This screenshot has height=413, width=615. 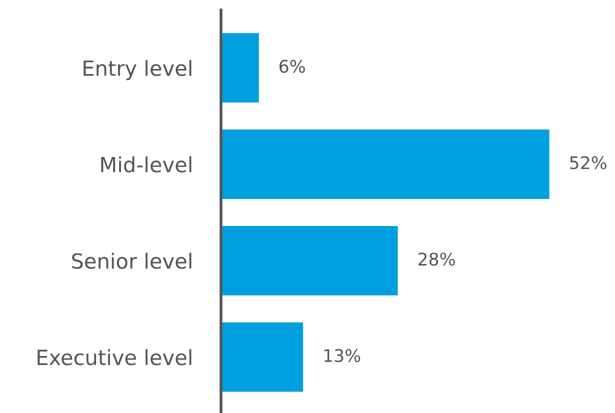 What do you see at coordinates (115, 357) in the screenshot?
I see `y-tick-label: Executive level` at bounding box center [115, 357].